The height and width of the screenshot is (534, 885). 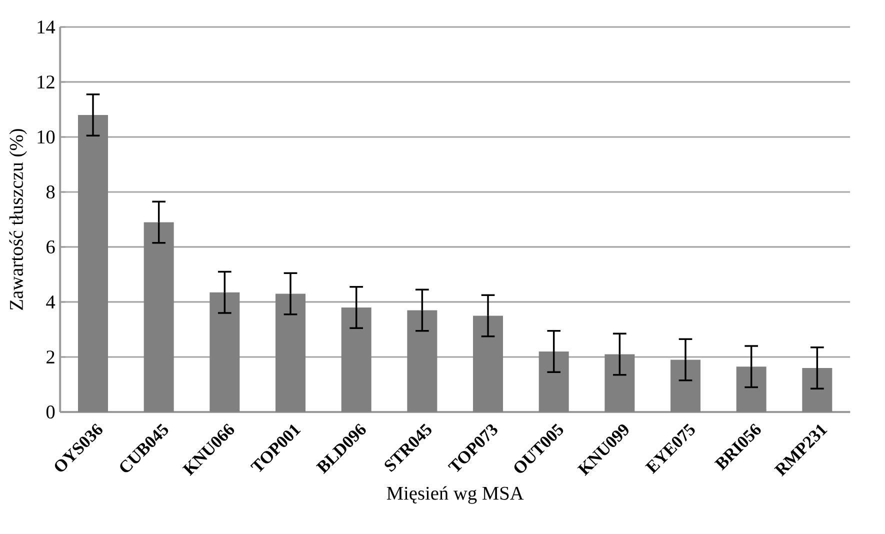 I want to click on y-tick-label: 14, so click(x=47, y=27).